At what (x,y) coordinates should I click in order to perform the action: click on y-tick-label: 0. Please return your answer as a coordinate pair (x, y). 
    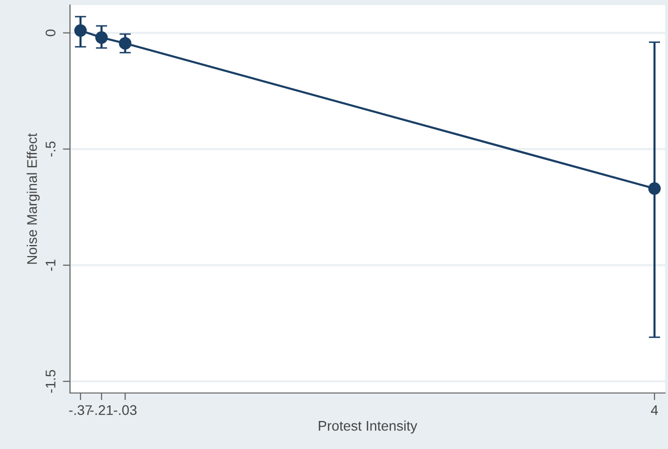
    Looking at the image, I should click on (51, 33).